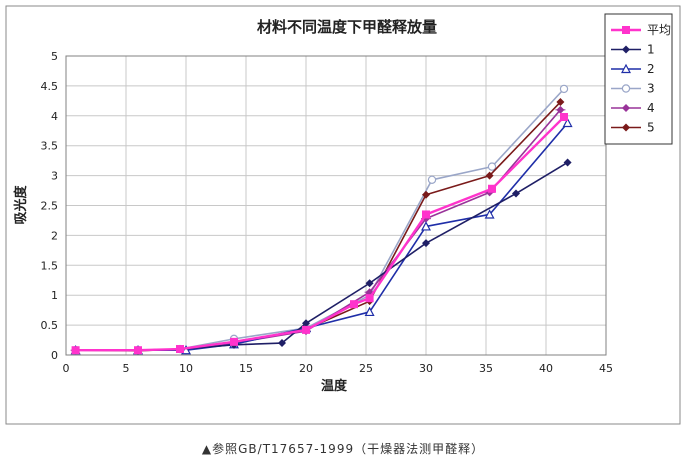 The image size is (686, 466). What do you see at coordinates (343, 449) in the screenshot?
I see `figure-caption: ▲参照GB/T17657-1999（干燥器法测甲醛释）` at bounding box center [343, 449].